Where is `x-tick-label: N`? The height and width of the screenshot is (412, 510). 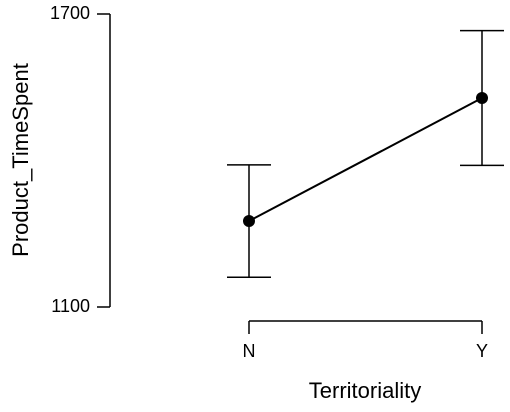 x-tick-label: N is located at coordinates (249, 351).